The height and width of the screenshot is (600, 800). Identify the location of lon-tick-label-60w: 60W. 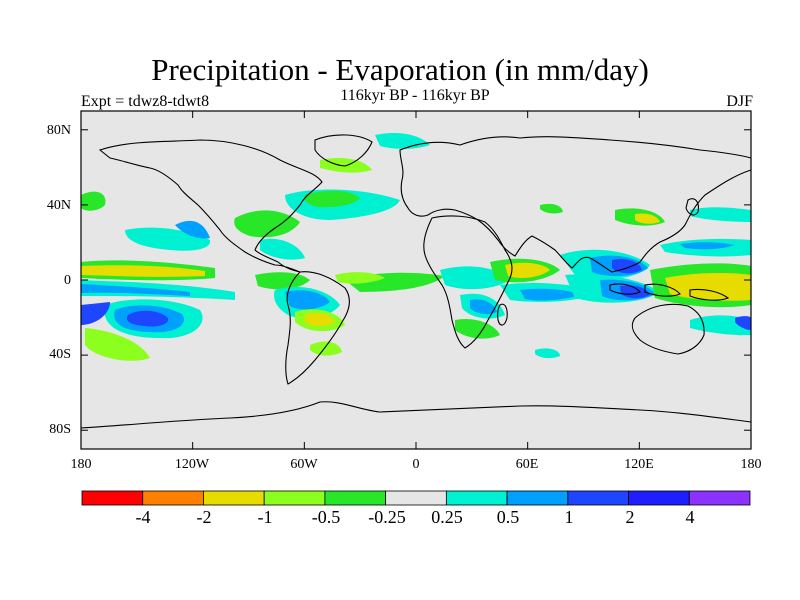
(304, 464).